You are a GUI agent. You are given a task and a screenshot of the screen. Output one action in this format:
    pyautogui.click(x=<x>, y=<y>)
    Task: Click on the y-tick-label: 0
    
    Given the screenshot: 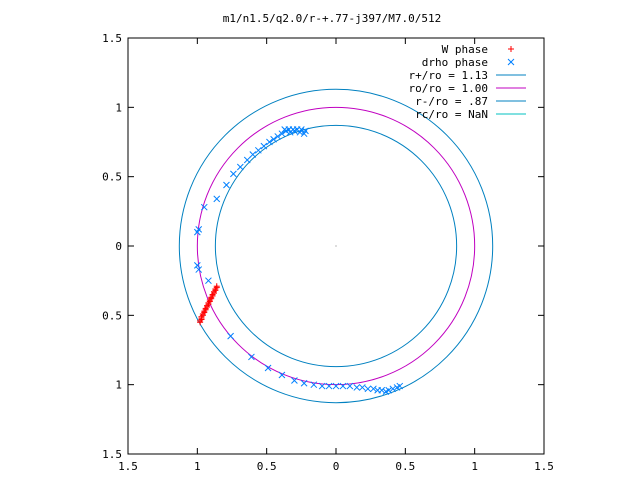 What is the action you would take?
    pyautogui.click(x=118, y=246)
    